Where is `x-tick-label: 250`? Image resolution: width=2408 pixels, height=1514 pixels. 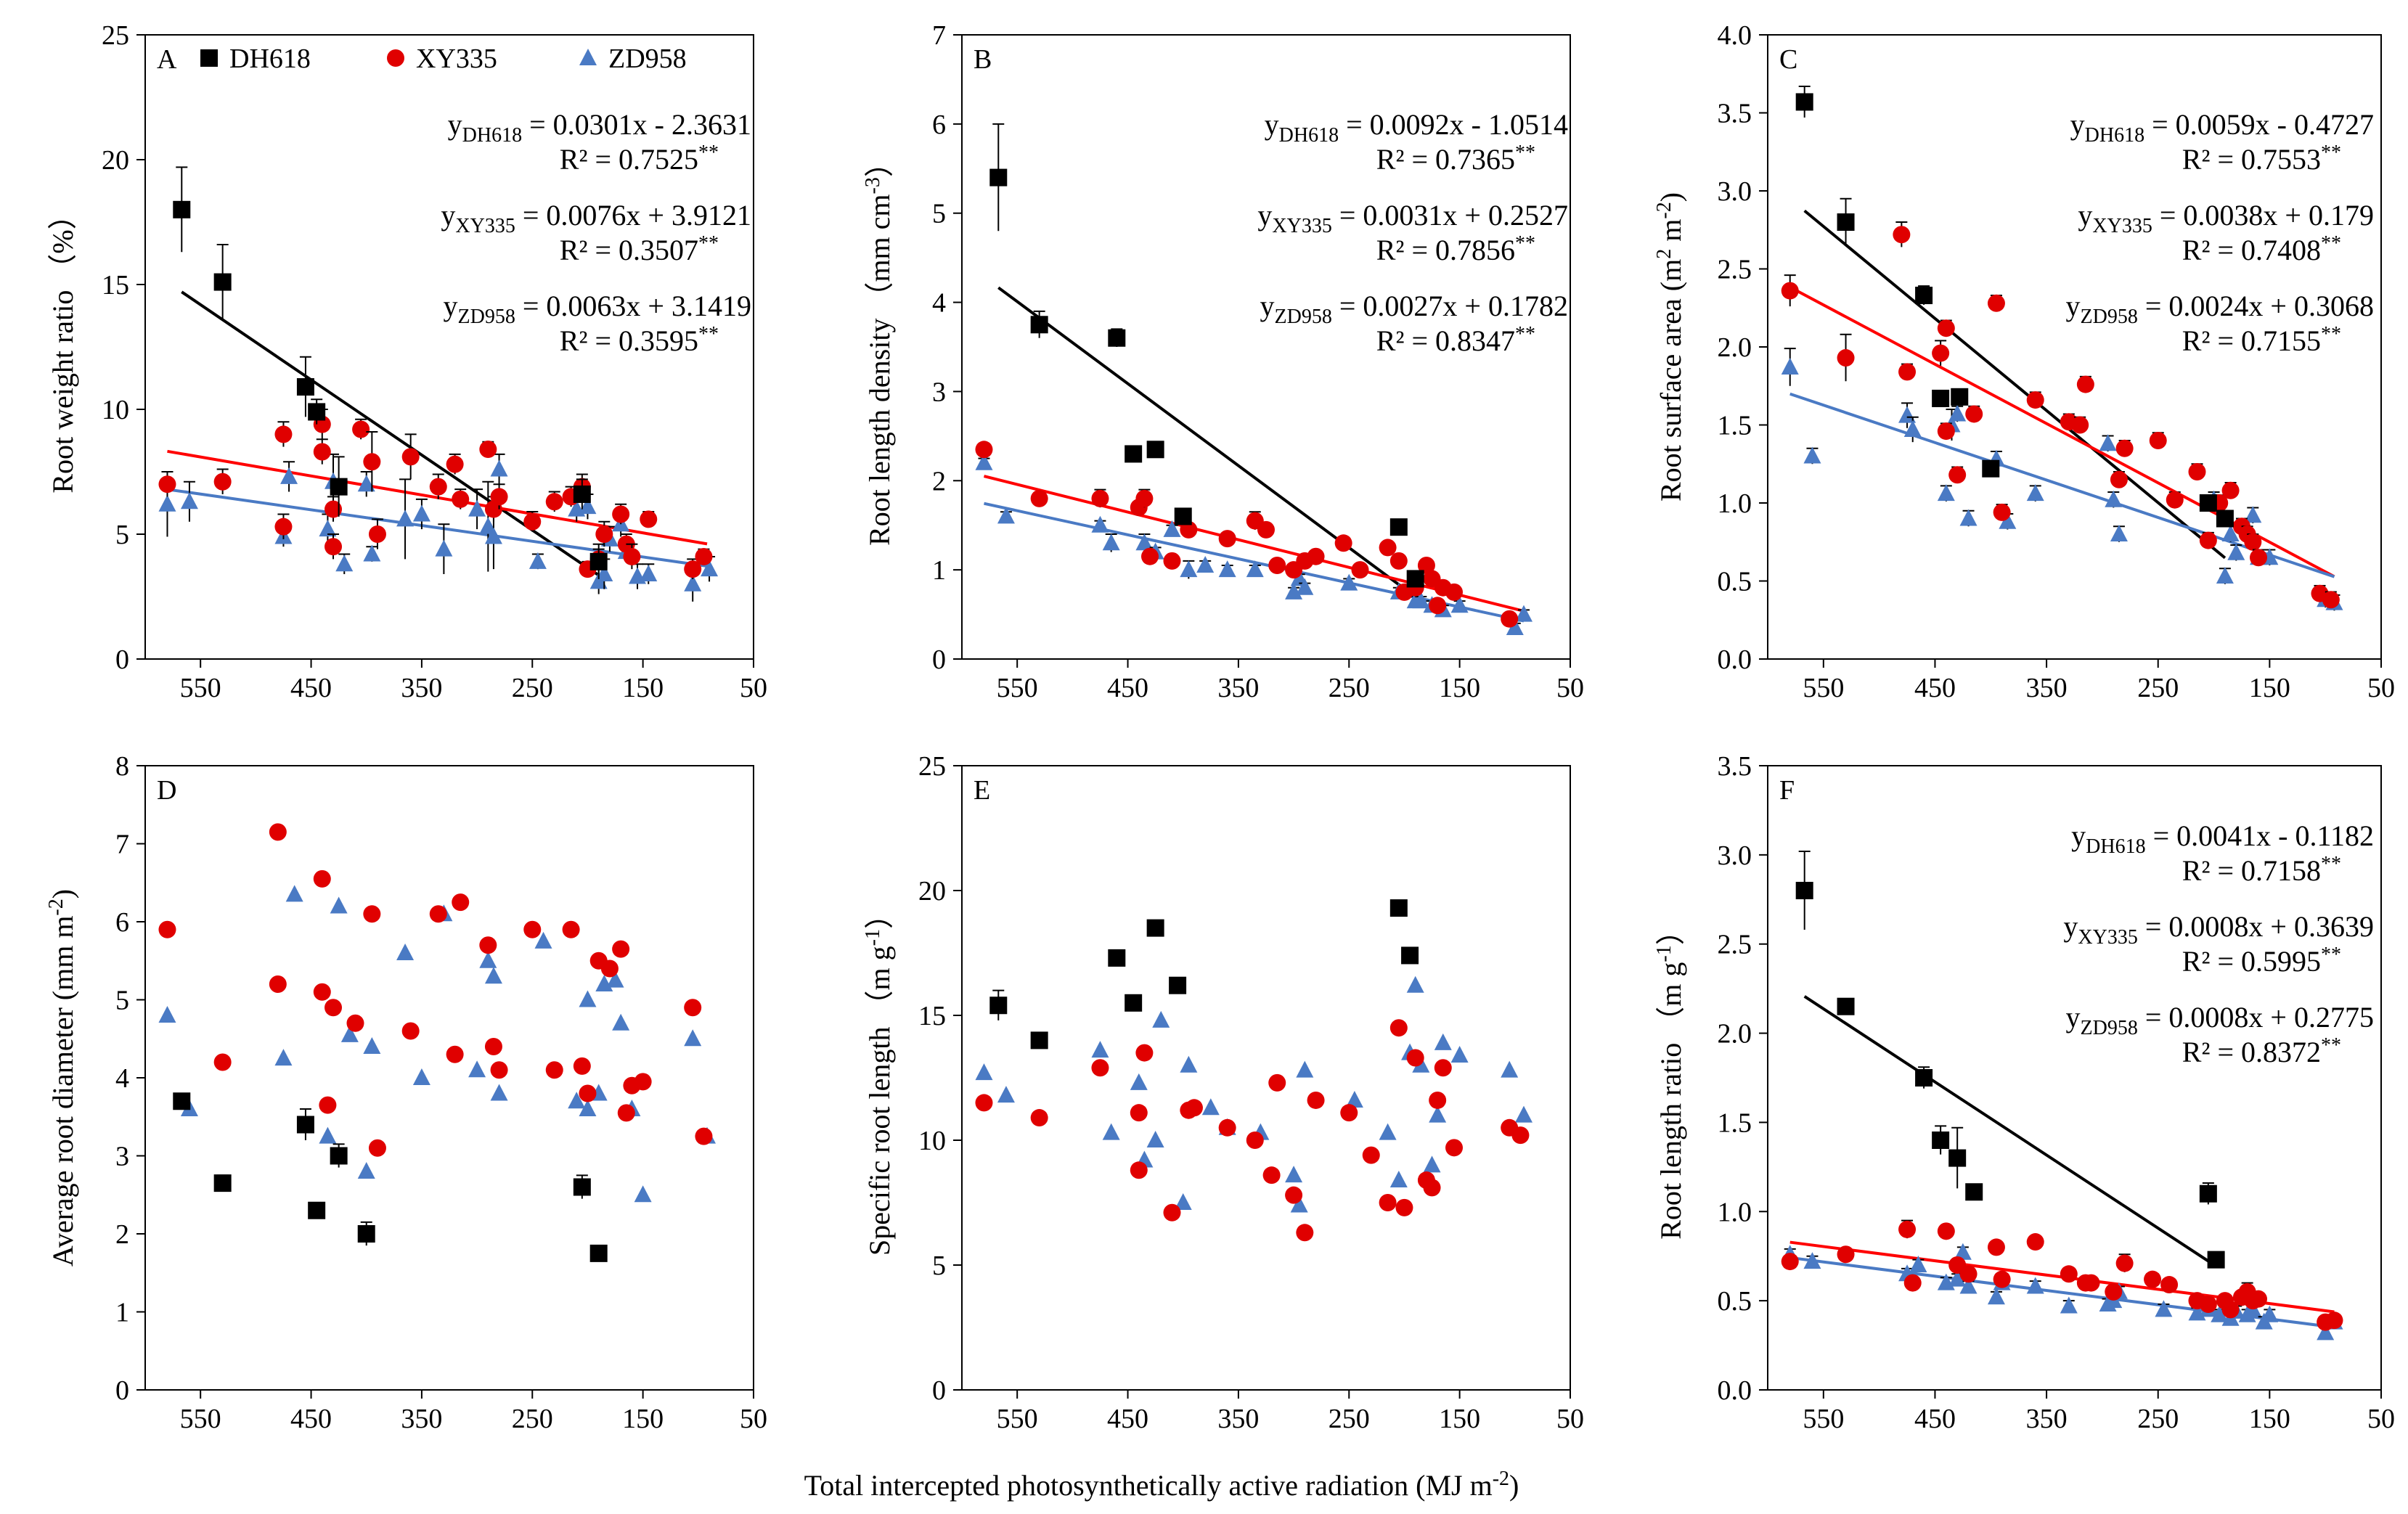
x-tick-label: 250 is located at coordinates (532, 688).